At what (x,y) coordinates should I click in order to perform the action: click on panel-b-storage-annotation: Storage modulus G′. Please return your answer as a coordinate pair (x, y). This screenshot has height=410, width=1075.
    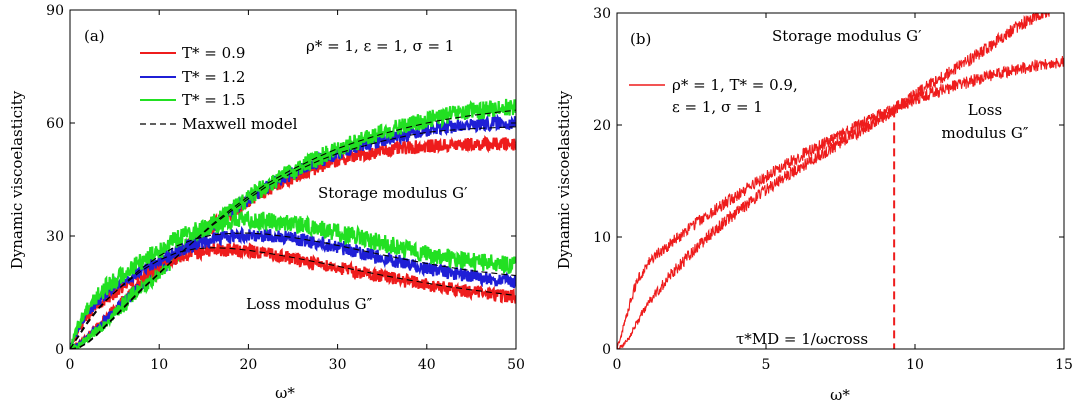
    Looking at the image, I should click on (847, 36).